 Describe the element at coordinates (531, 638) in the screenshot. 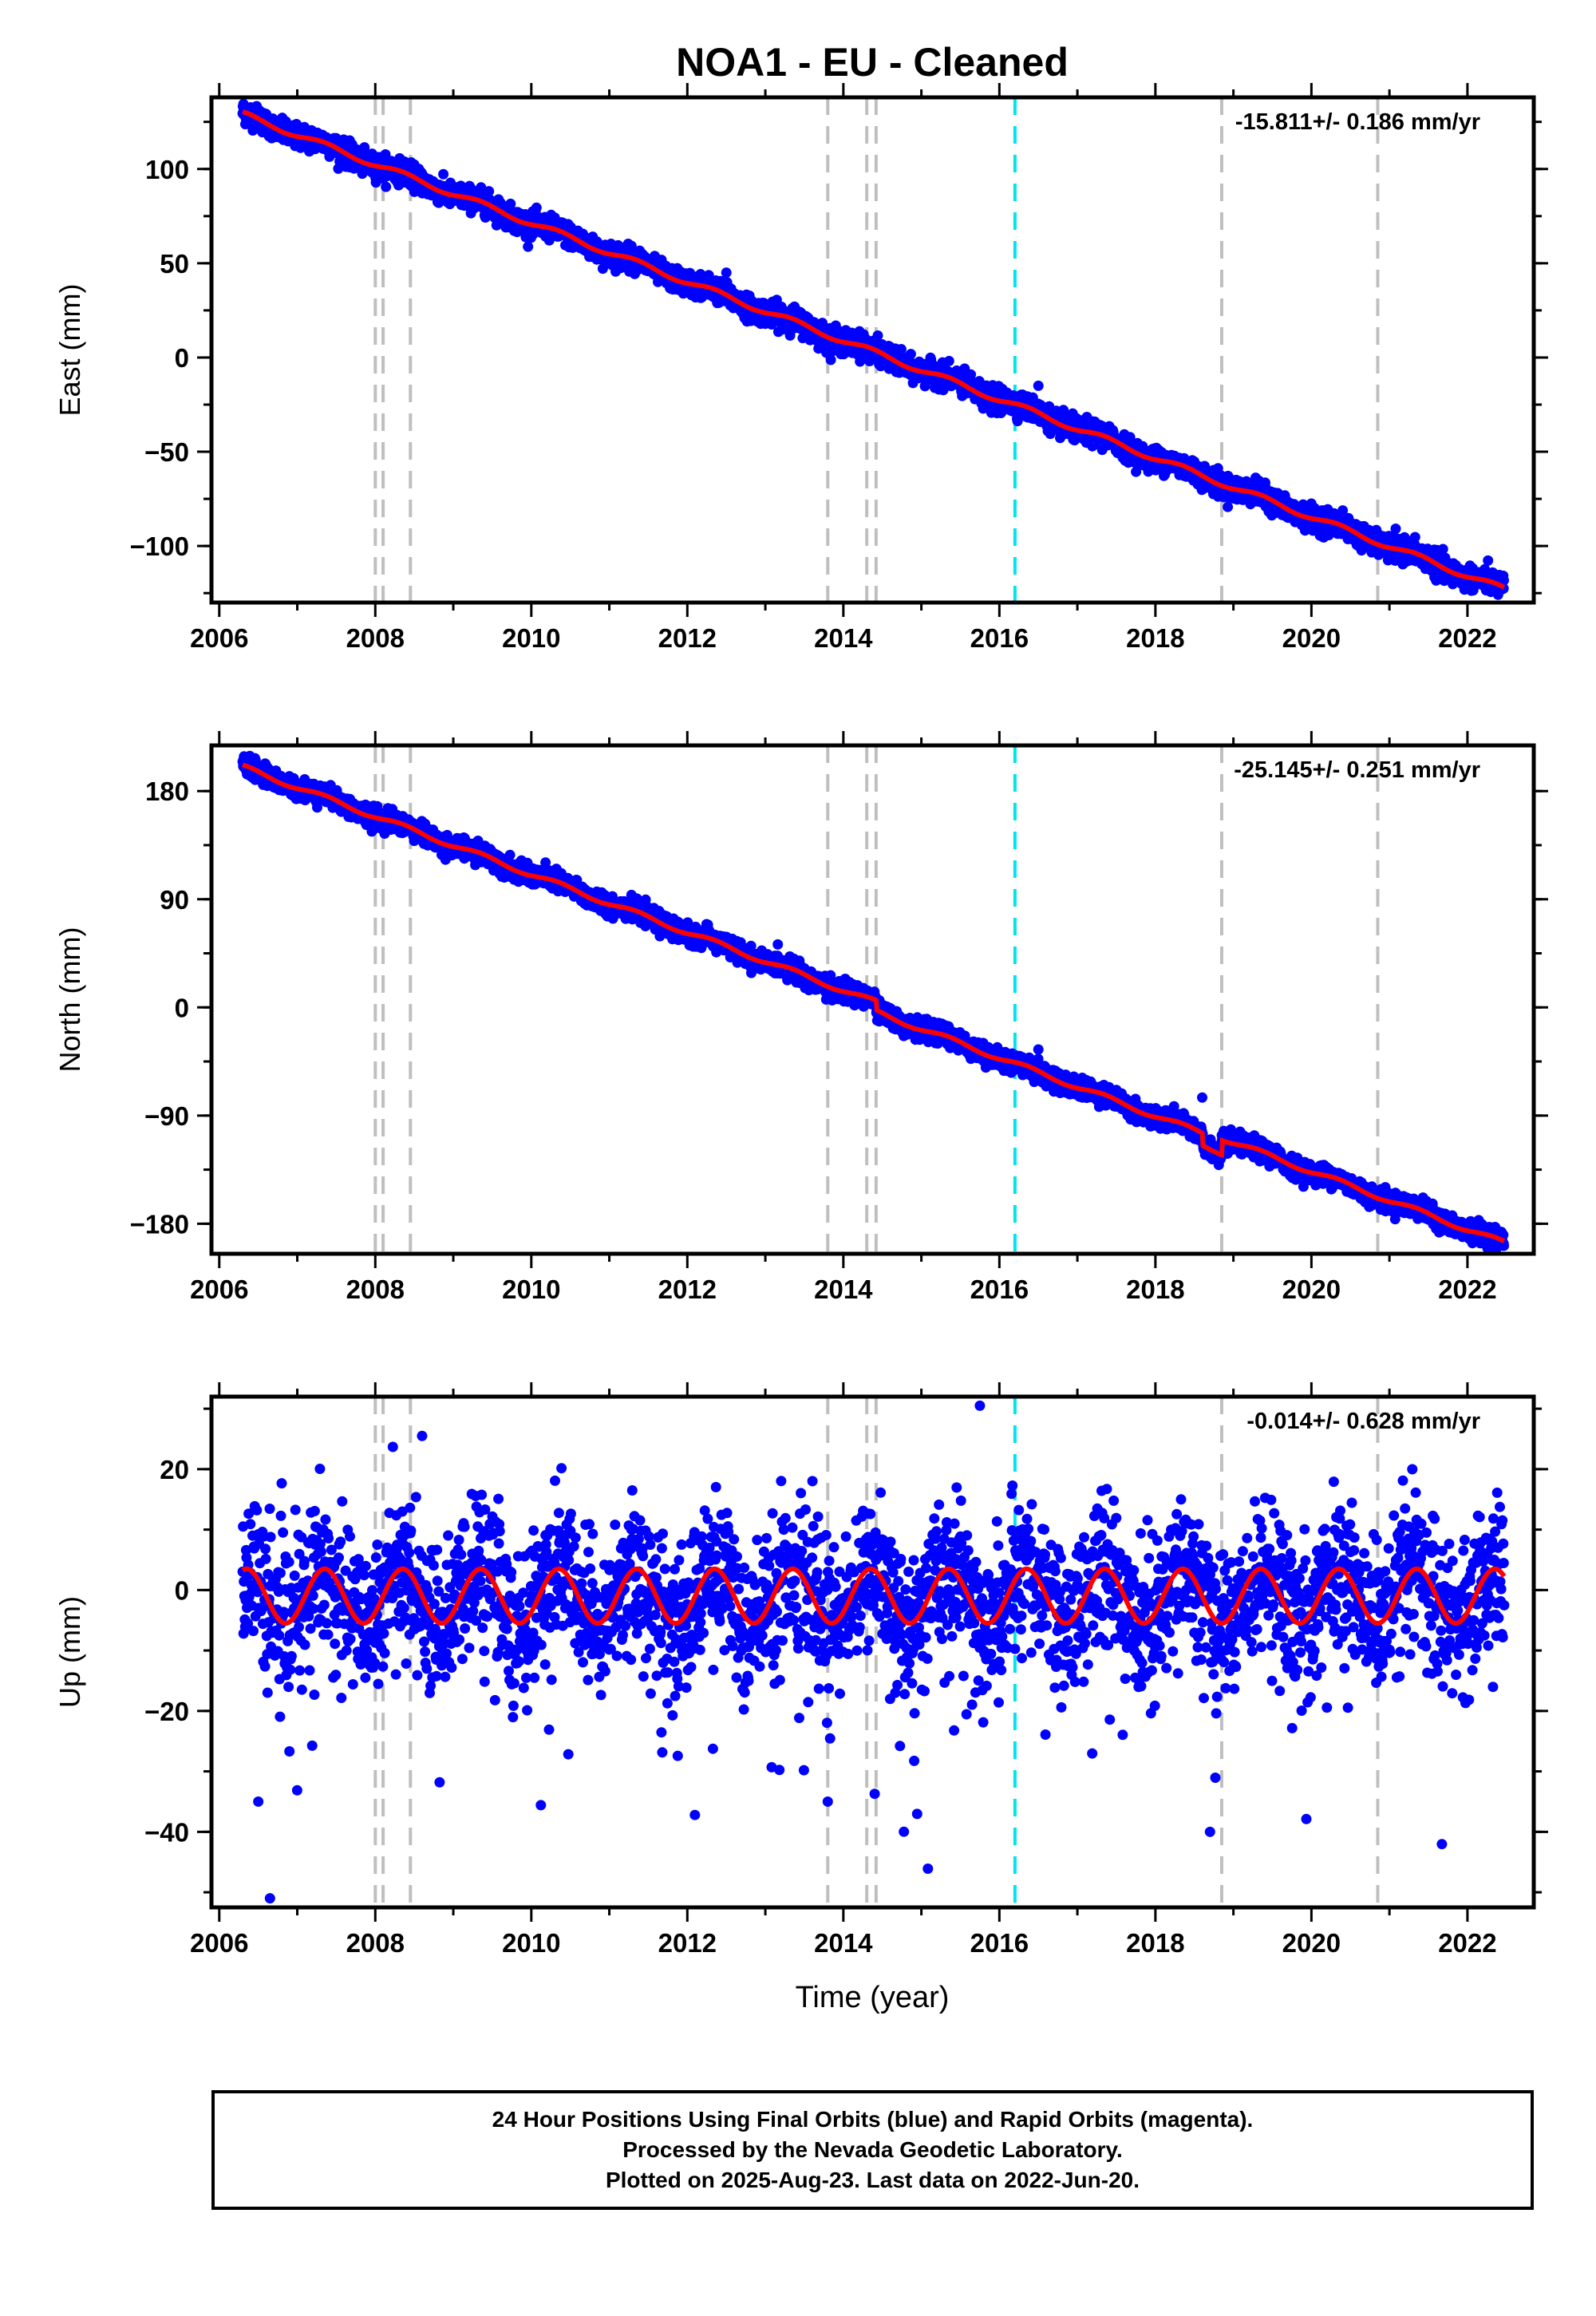

I see `x-tick-label: 2010` at that location.